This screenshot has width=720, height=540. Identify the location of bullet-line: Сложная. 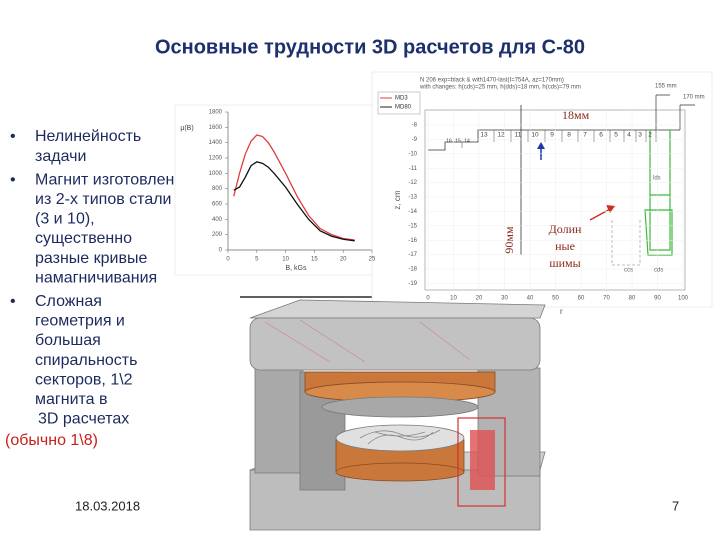
(68, 301).